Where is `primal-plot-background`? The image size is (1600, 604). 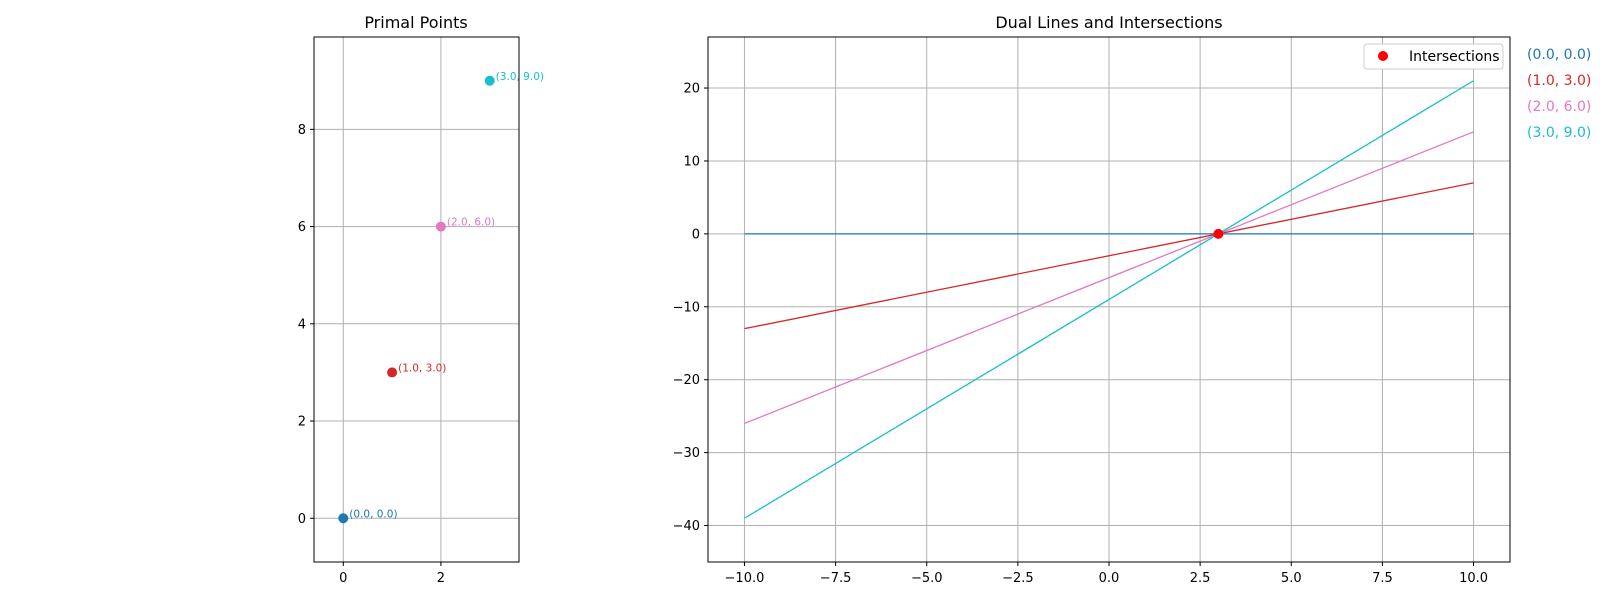
primal-plot-background is located at coordinates (416, 299).